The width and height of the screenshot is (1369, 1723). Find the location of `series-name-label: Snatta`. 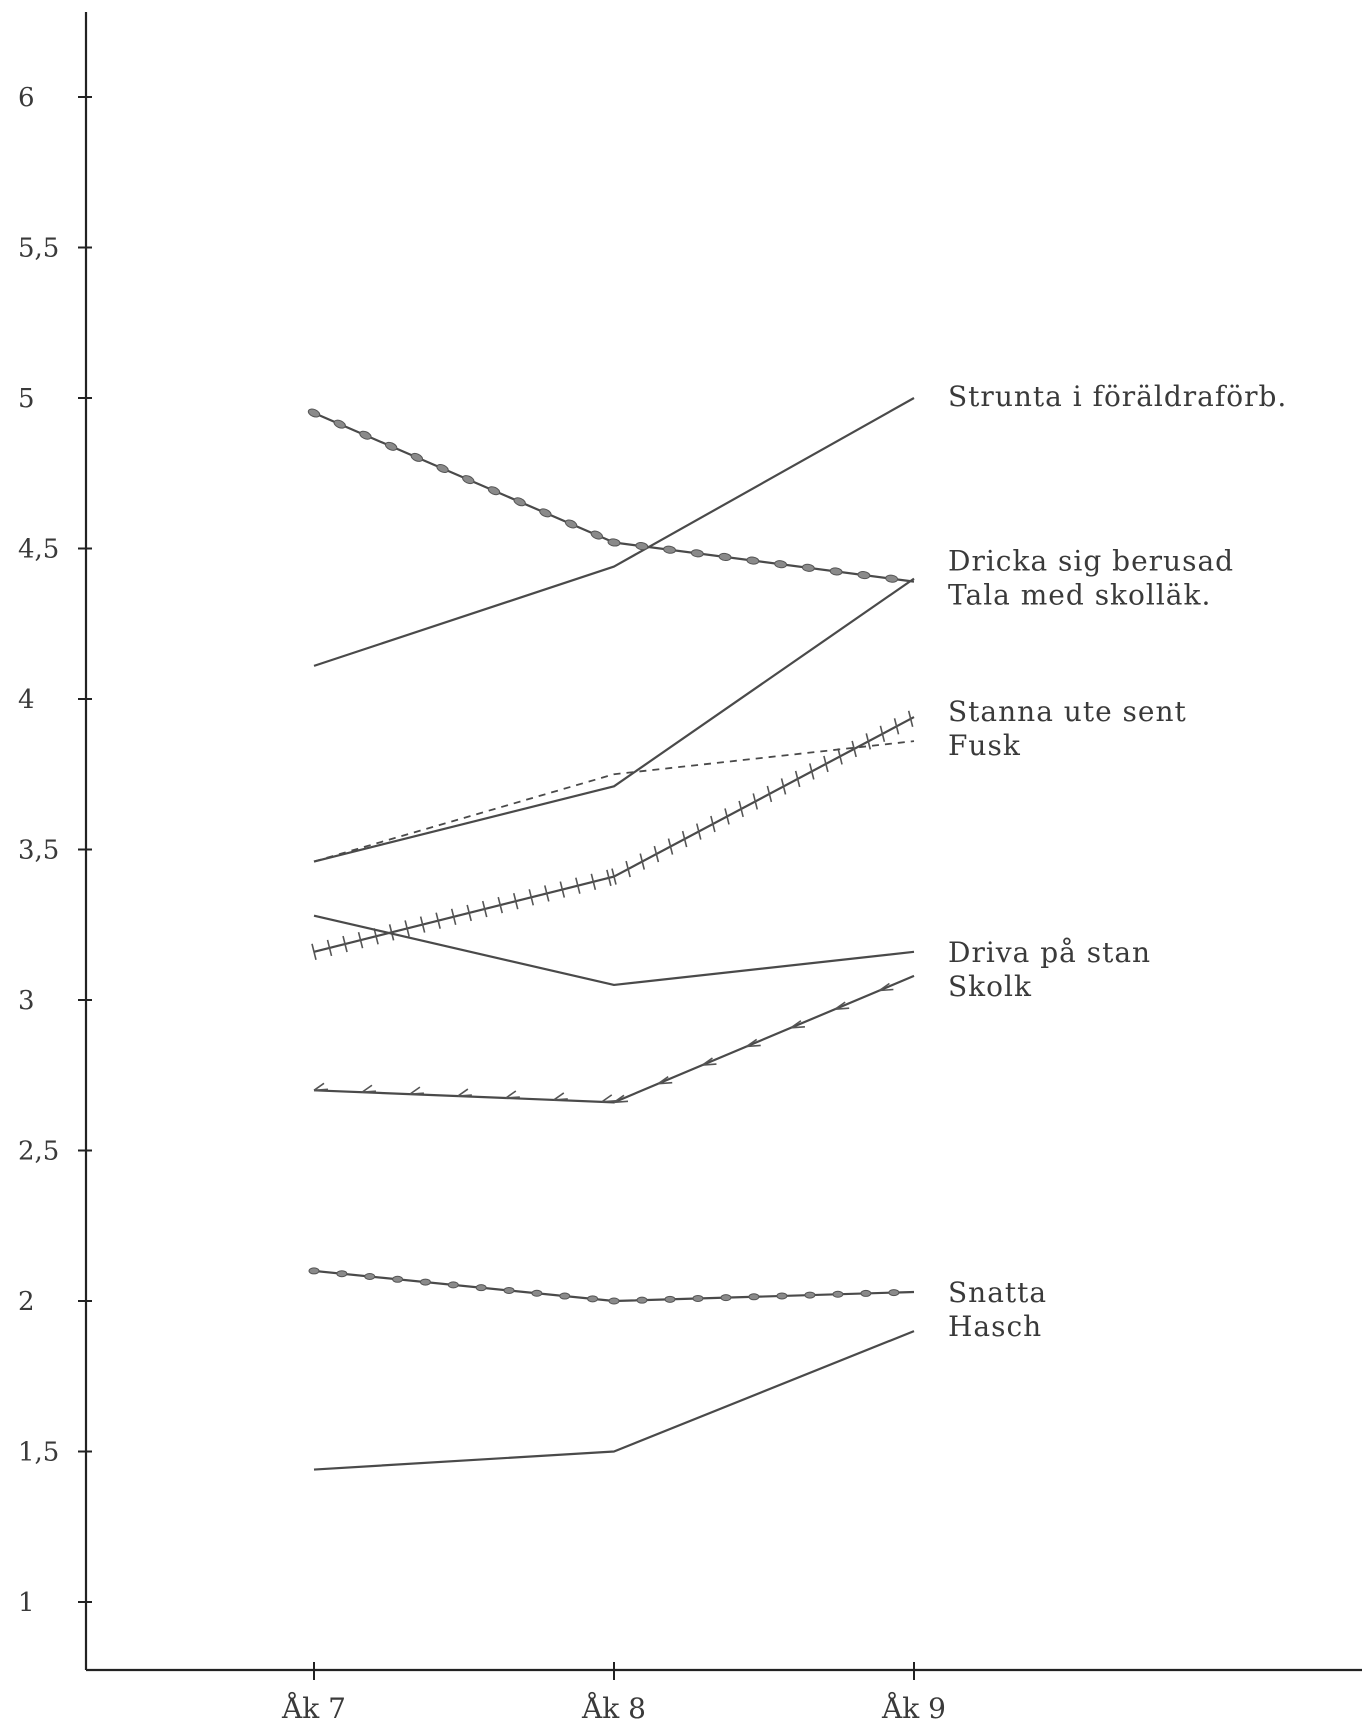

series-name-label: Snatta is located at coordinates (997, 1292).